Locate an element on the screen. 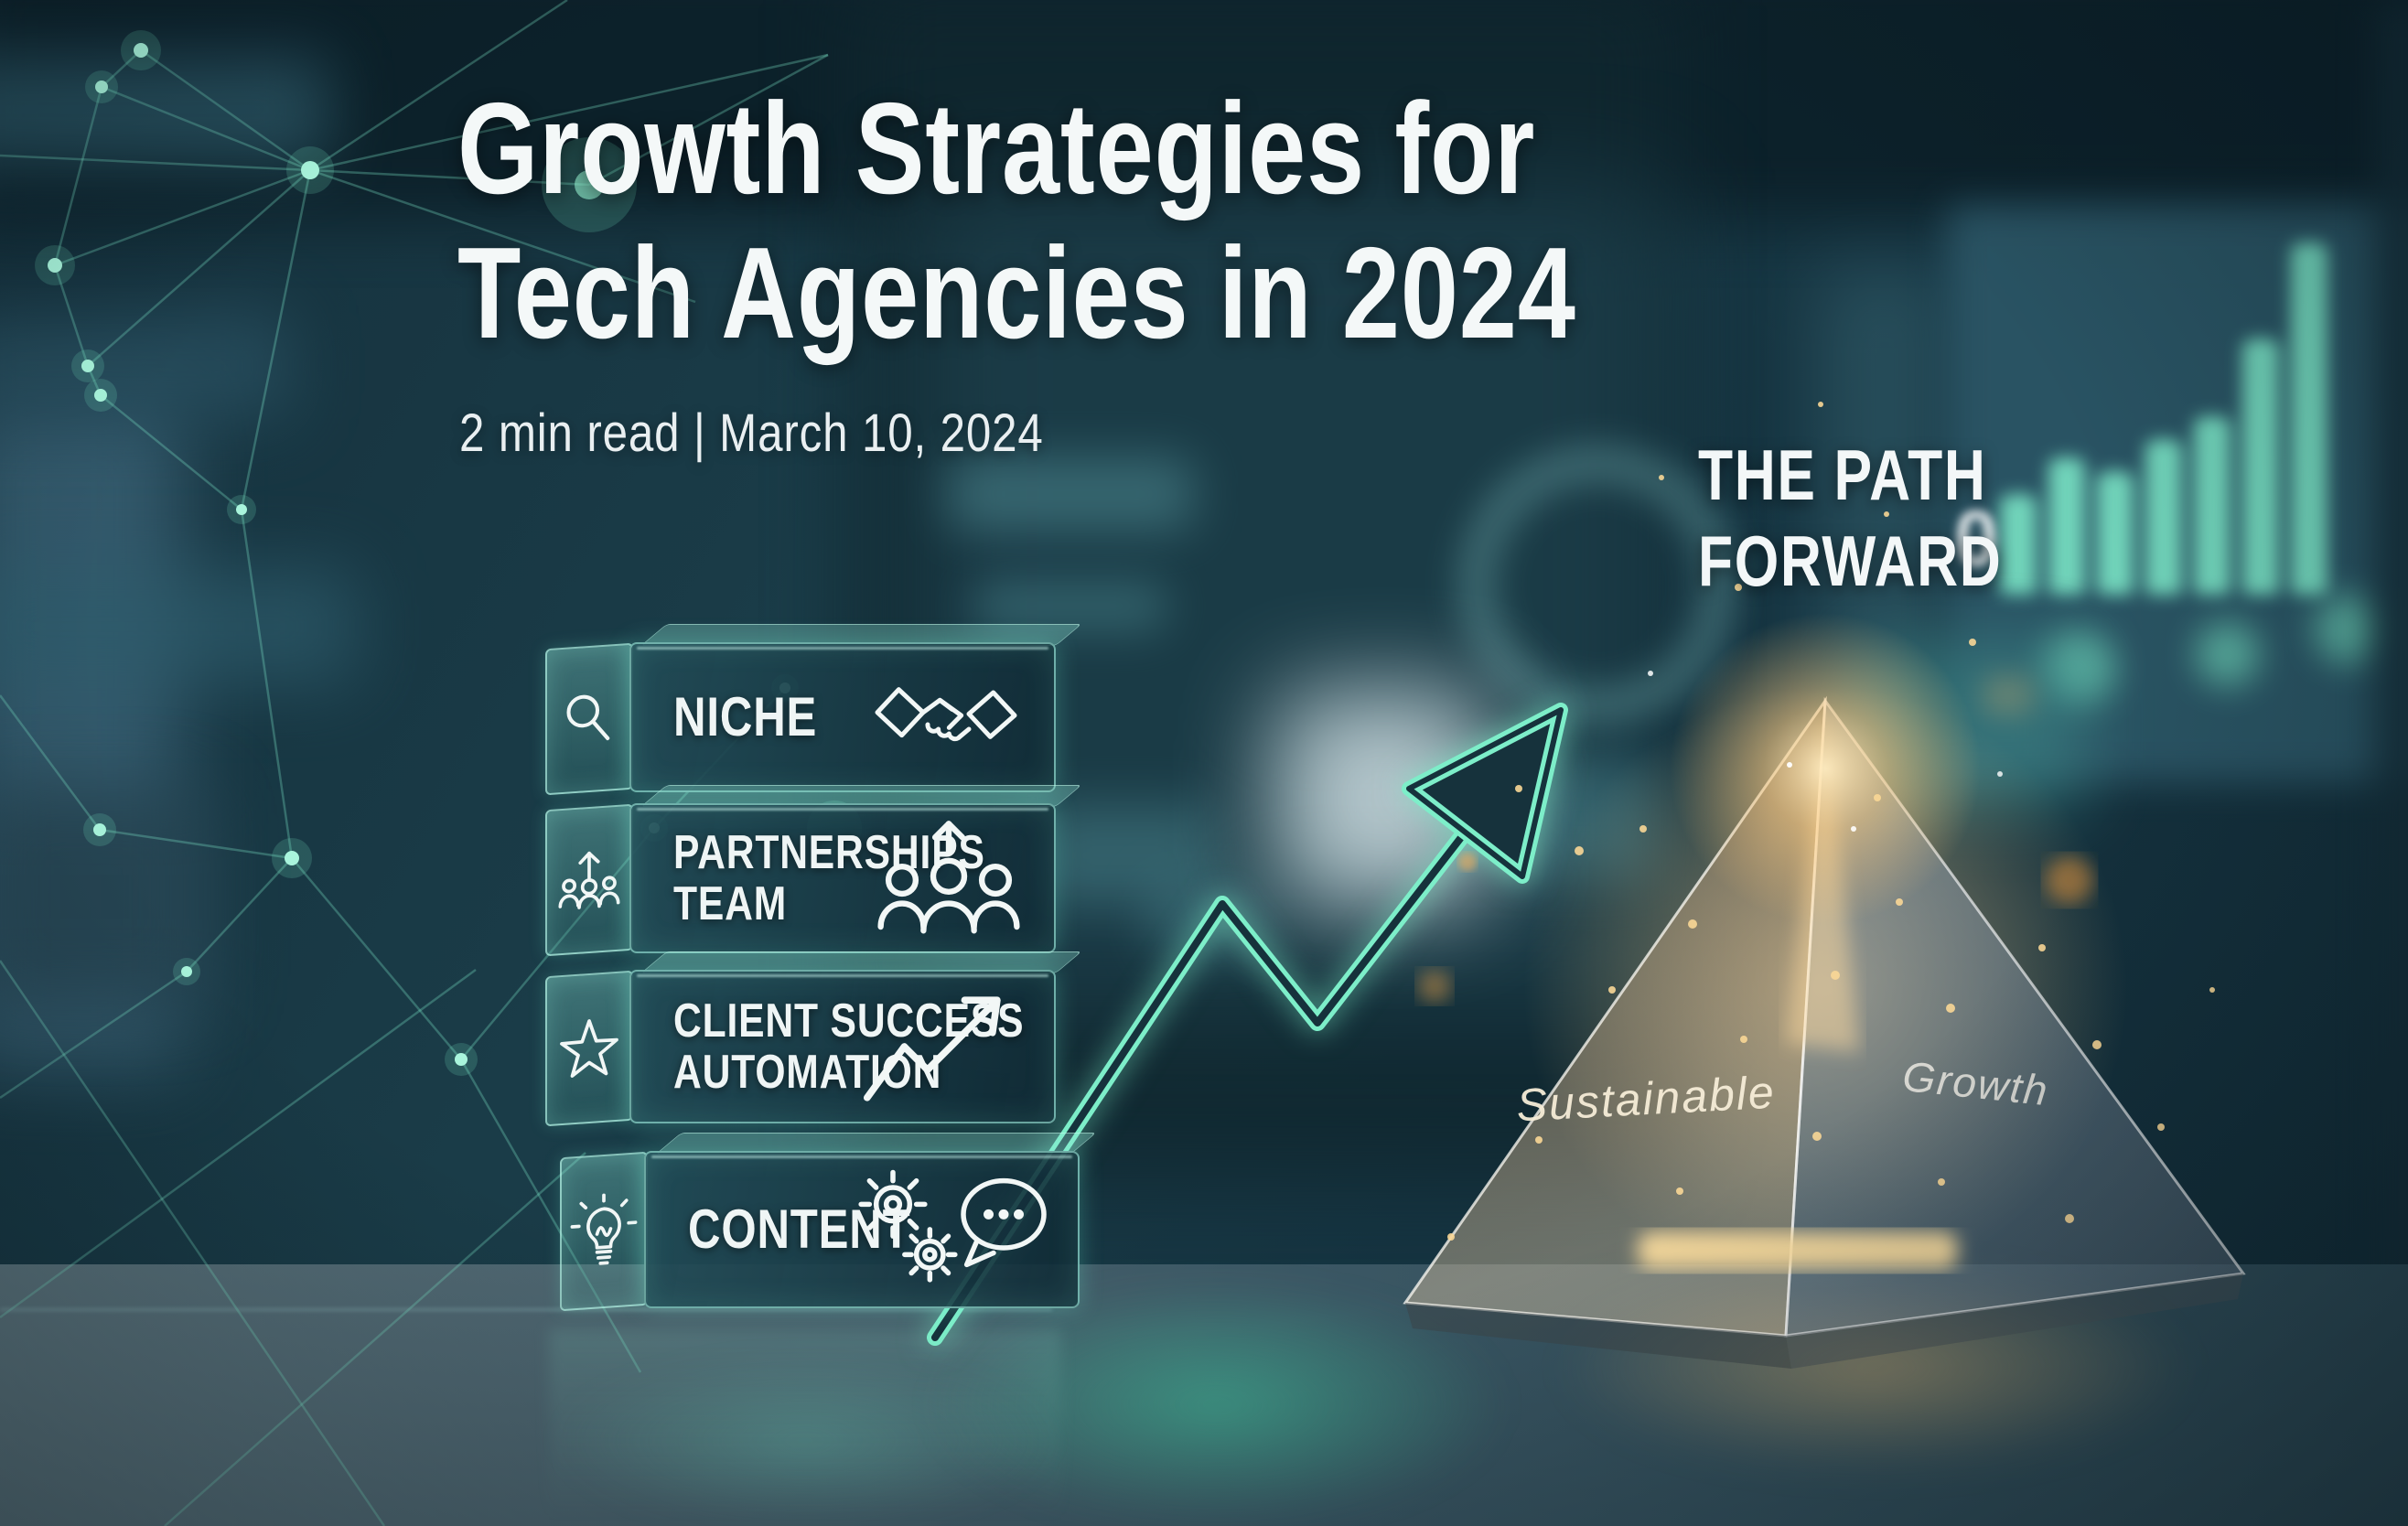  bg-barchart-bars is located at coordinates (2196, 412).